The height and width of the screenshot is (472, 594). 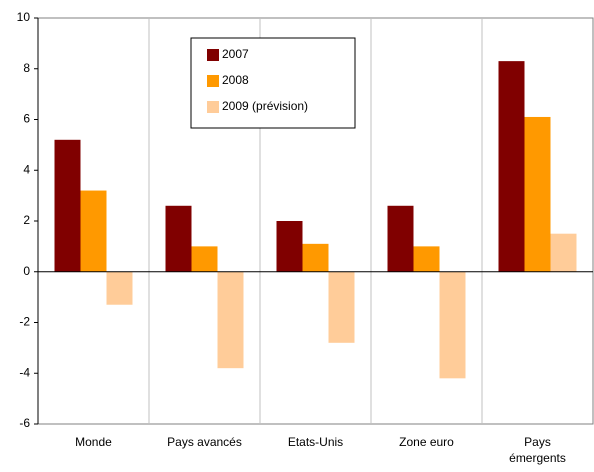 What do you see at coordinates (24, 17) in the screenshot?
I see `y-tick-label: 10` at bounding box center [24, 17].